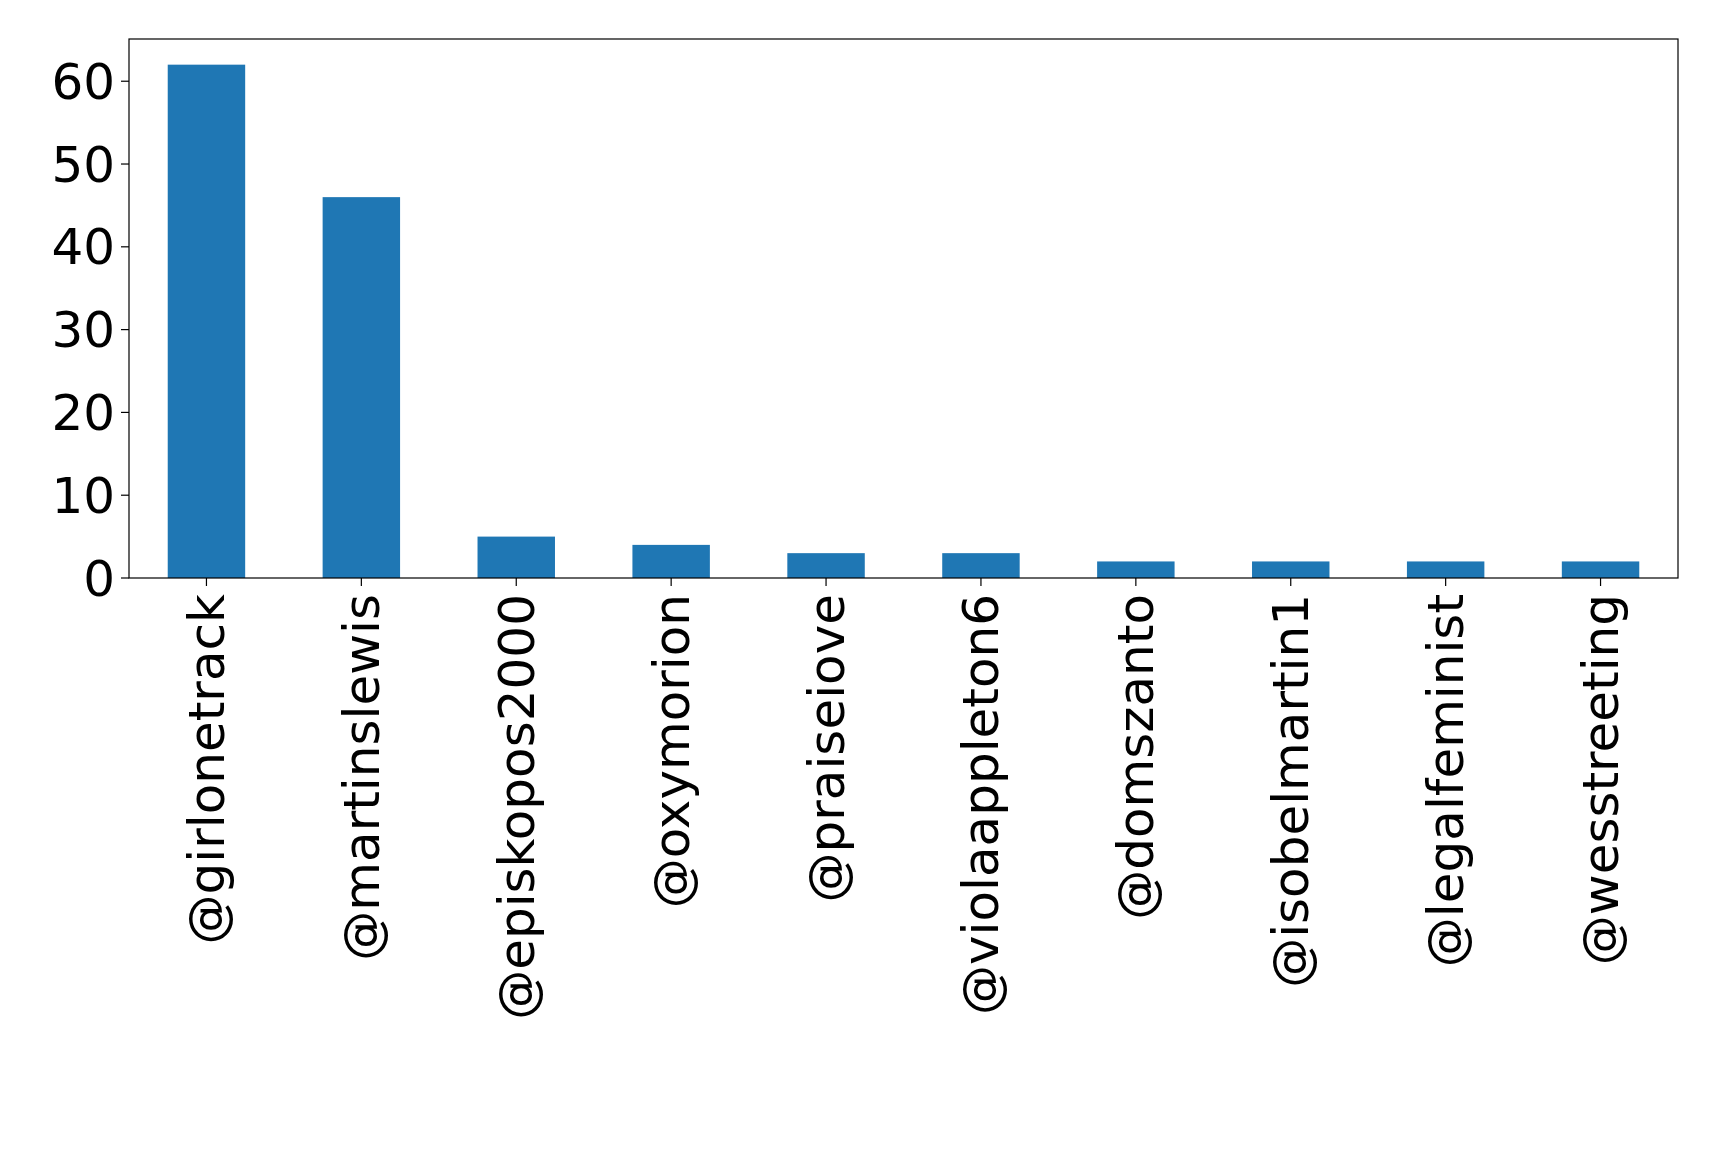 The height and width of the screenshot is (1160, 1719). Describe the element at coordinates (981, 805) in the screenshot. I see `x-tick-label: @violaappleton6` at that location.